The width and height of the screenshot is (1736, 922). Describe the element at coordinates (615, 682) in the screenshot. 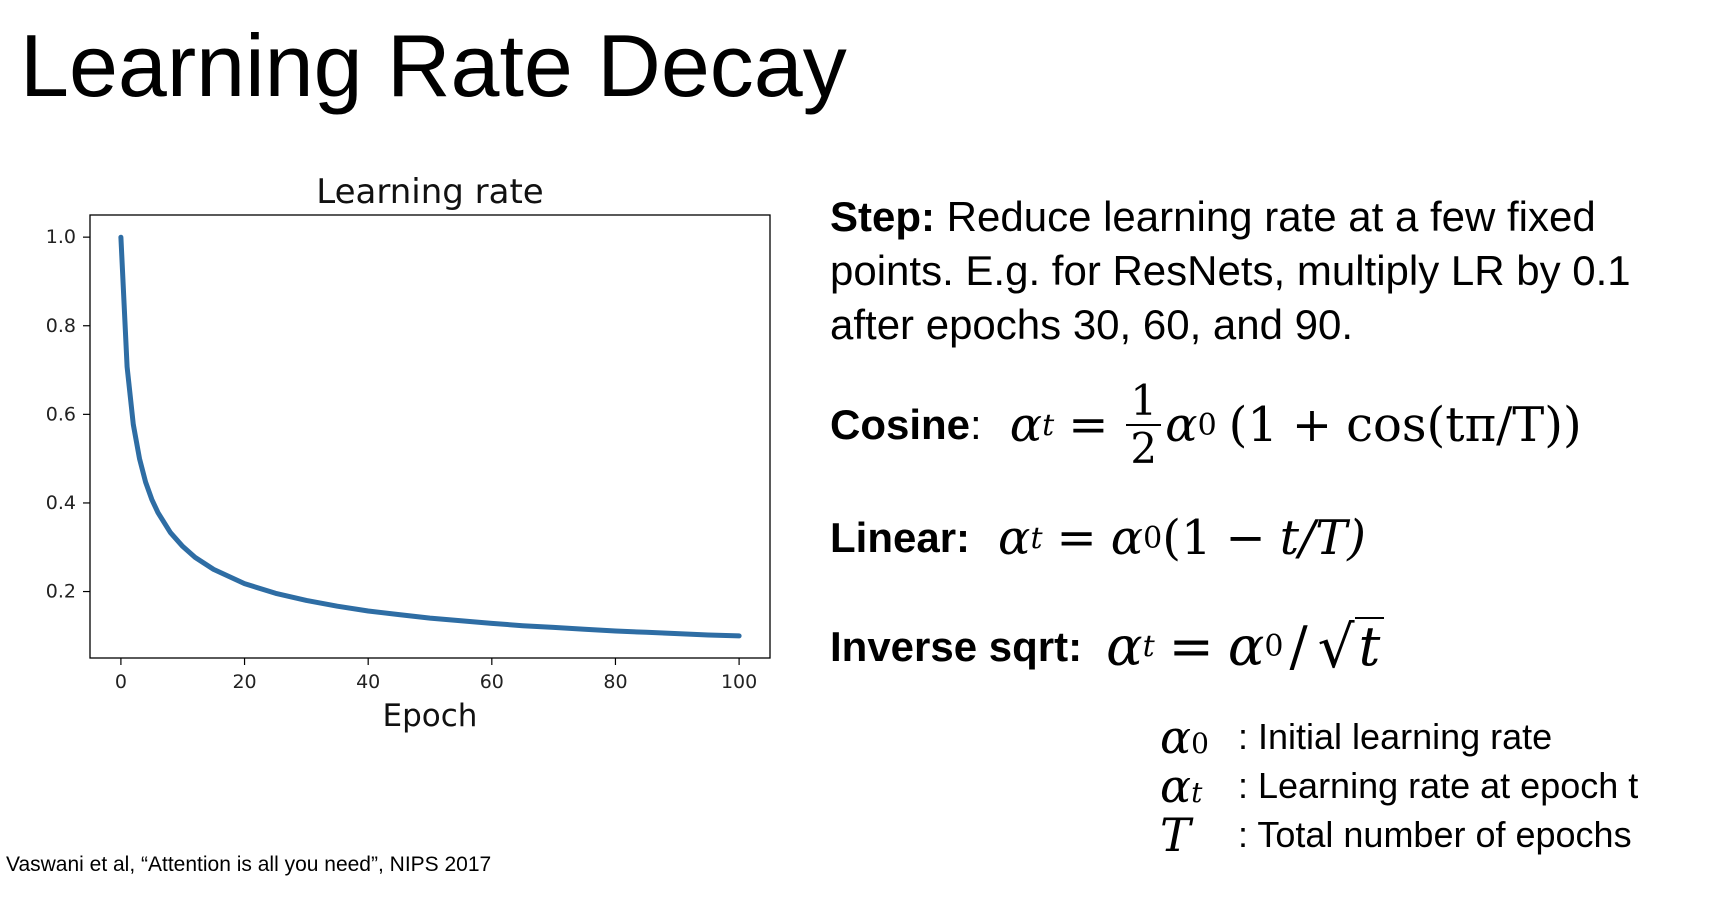

I see `x-tick-label: 80` at that location.